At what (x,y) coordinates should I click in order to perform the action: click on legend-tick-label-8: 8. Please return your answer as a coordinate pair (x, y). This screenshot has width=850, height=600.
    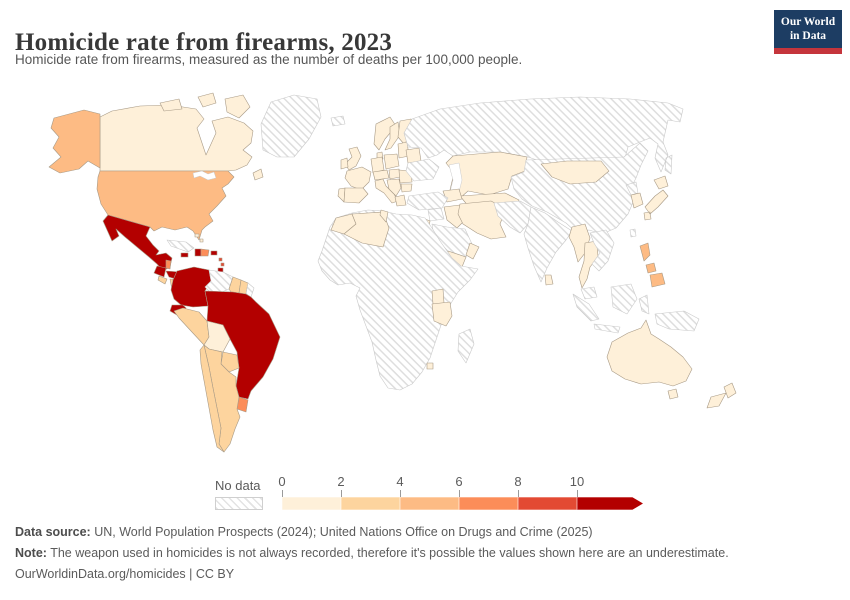
    Looking at the image, I should click on (518, 481).